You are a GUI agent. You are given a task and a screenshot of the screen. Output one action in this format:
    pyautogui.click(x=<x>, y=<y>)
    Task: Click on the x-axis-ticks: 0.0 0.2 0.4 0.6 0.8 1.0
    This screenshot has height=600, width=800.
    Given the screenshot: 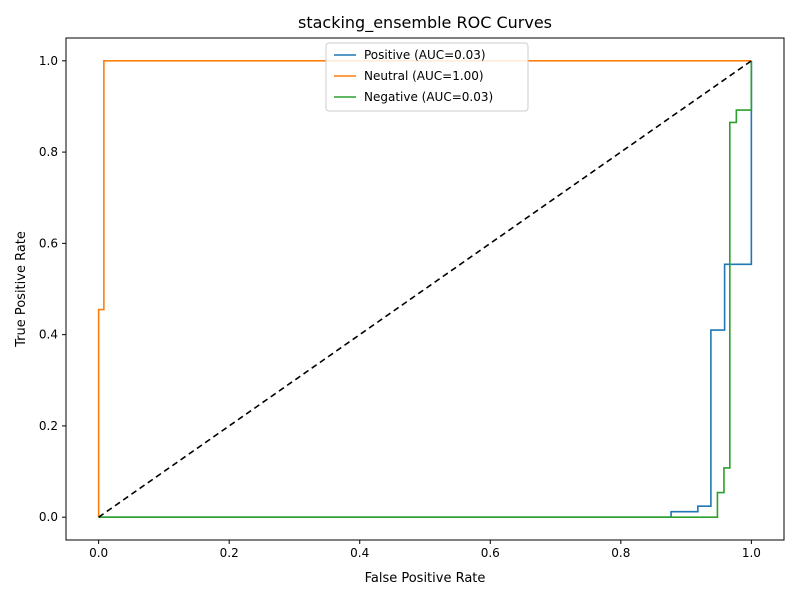 What is the action you would take?
    pyautogui.click(x=425, y=550)
    